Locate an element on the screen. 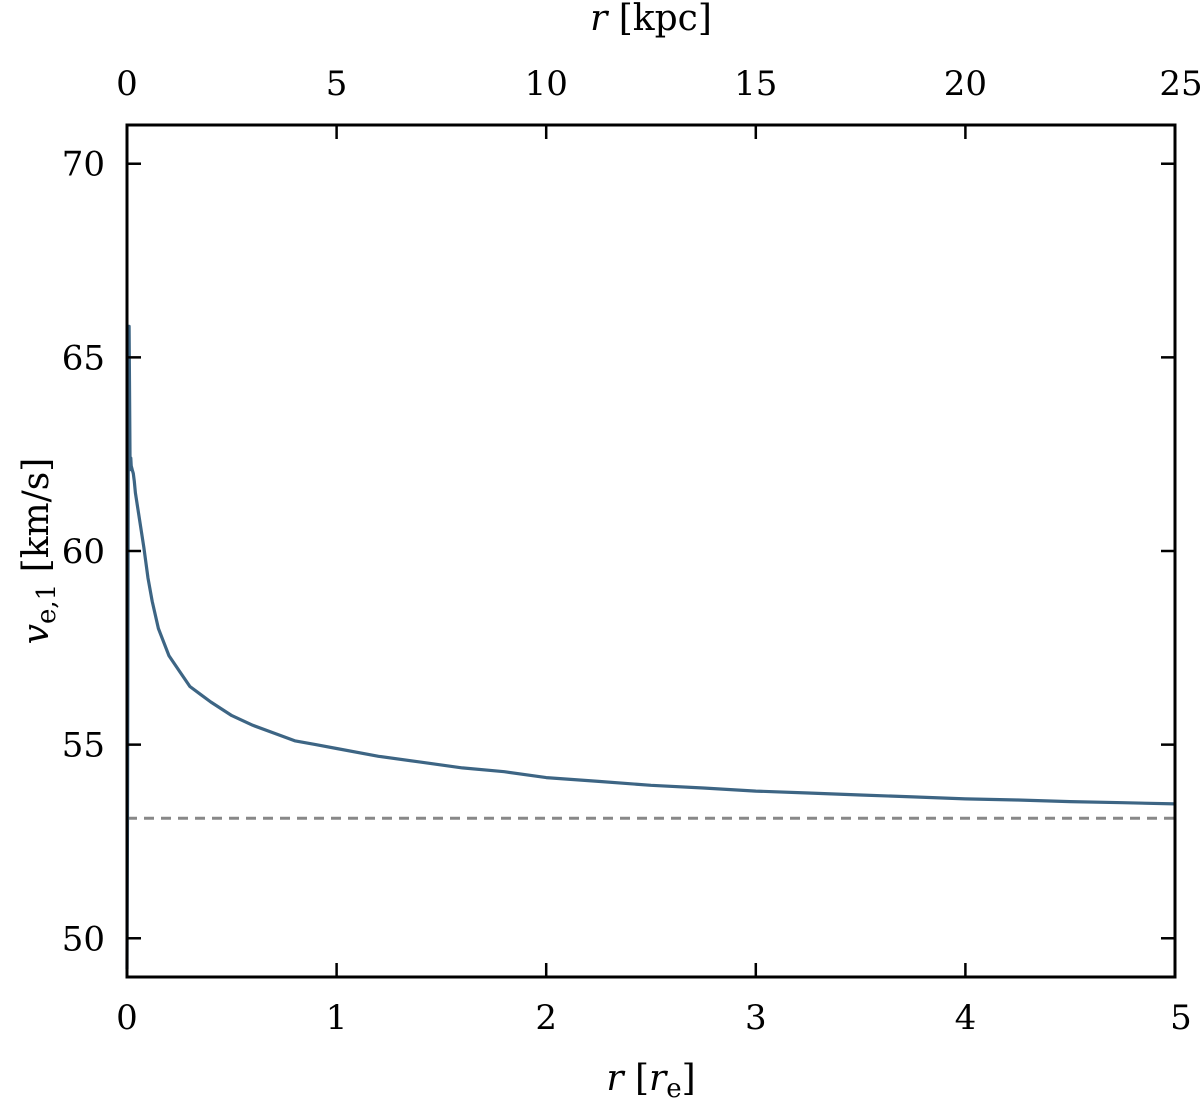 This screenshot has width=1200, height=1102. x-tick-label-bottom: 5 is located at coordinates (1181, 1018).